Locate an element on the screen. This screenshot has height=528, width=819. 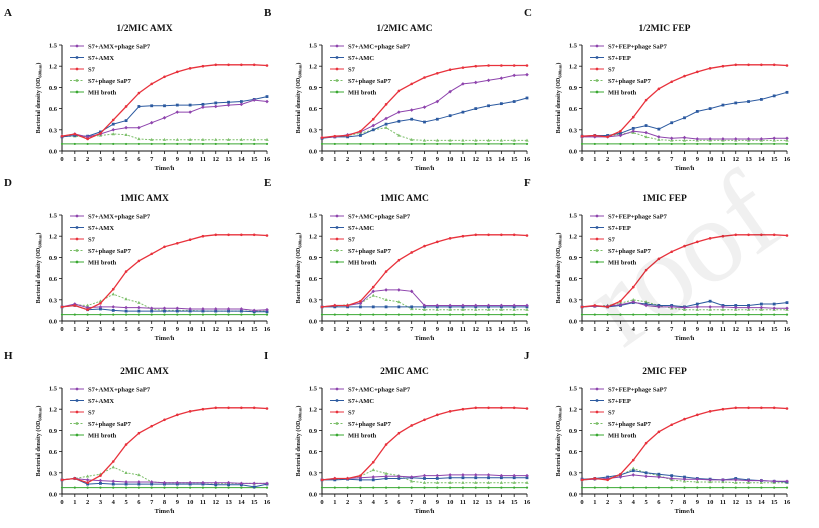
legend-label: S7+FEP+phage SaP7 is located at coordinates (638, 217).